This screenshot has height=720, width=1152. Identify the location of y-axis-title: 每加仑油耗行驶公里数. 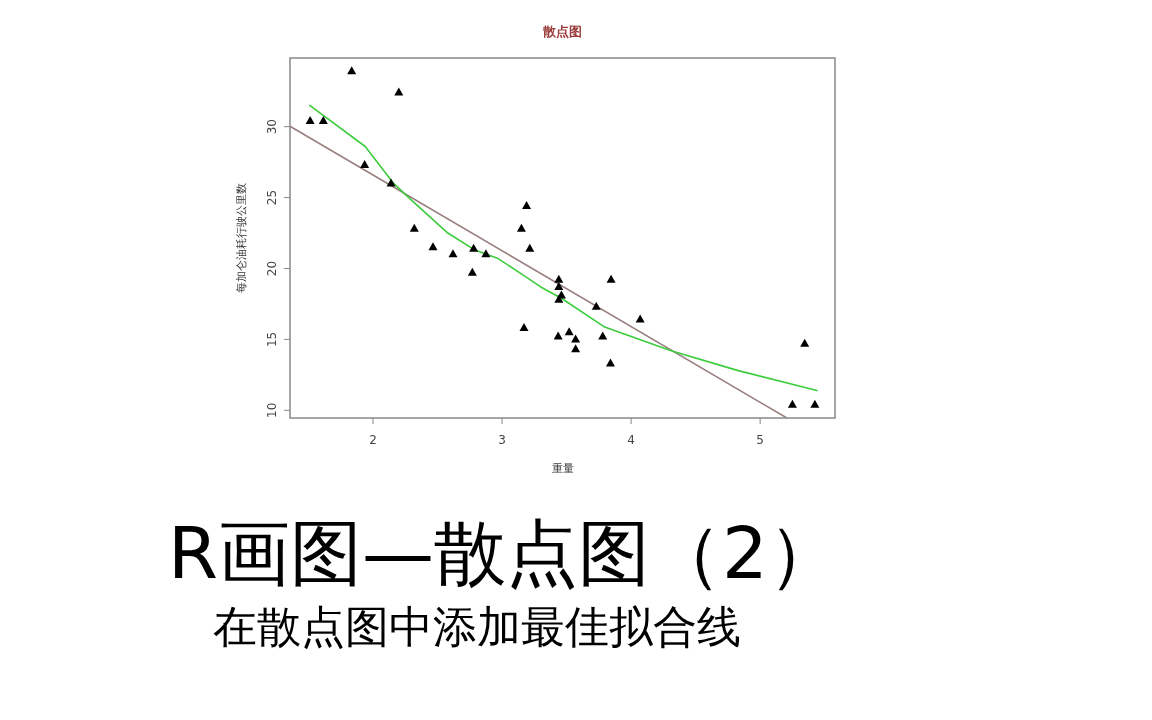
(241, 238).